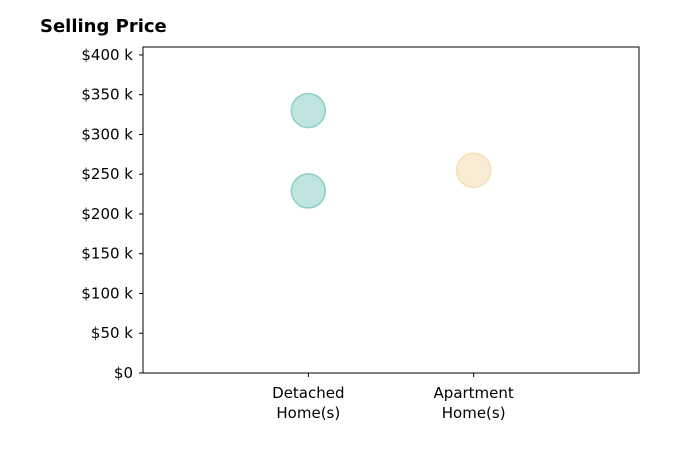 The height and width of the screenshot is (467, 679). Describe the element at coordinates (107, 134) in the screenshot. I see `y-tick-label: $300 k` at that location.